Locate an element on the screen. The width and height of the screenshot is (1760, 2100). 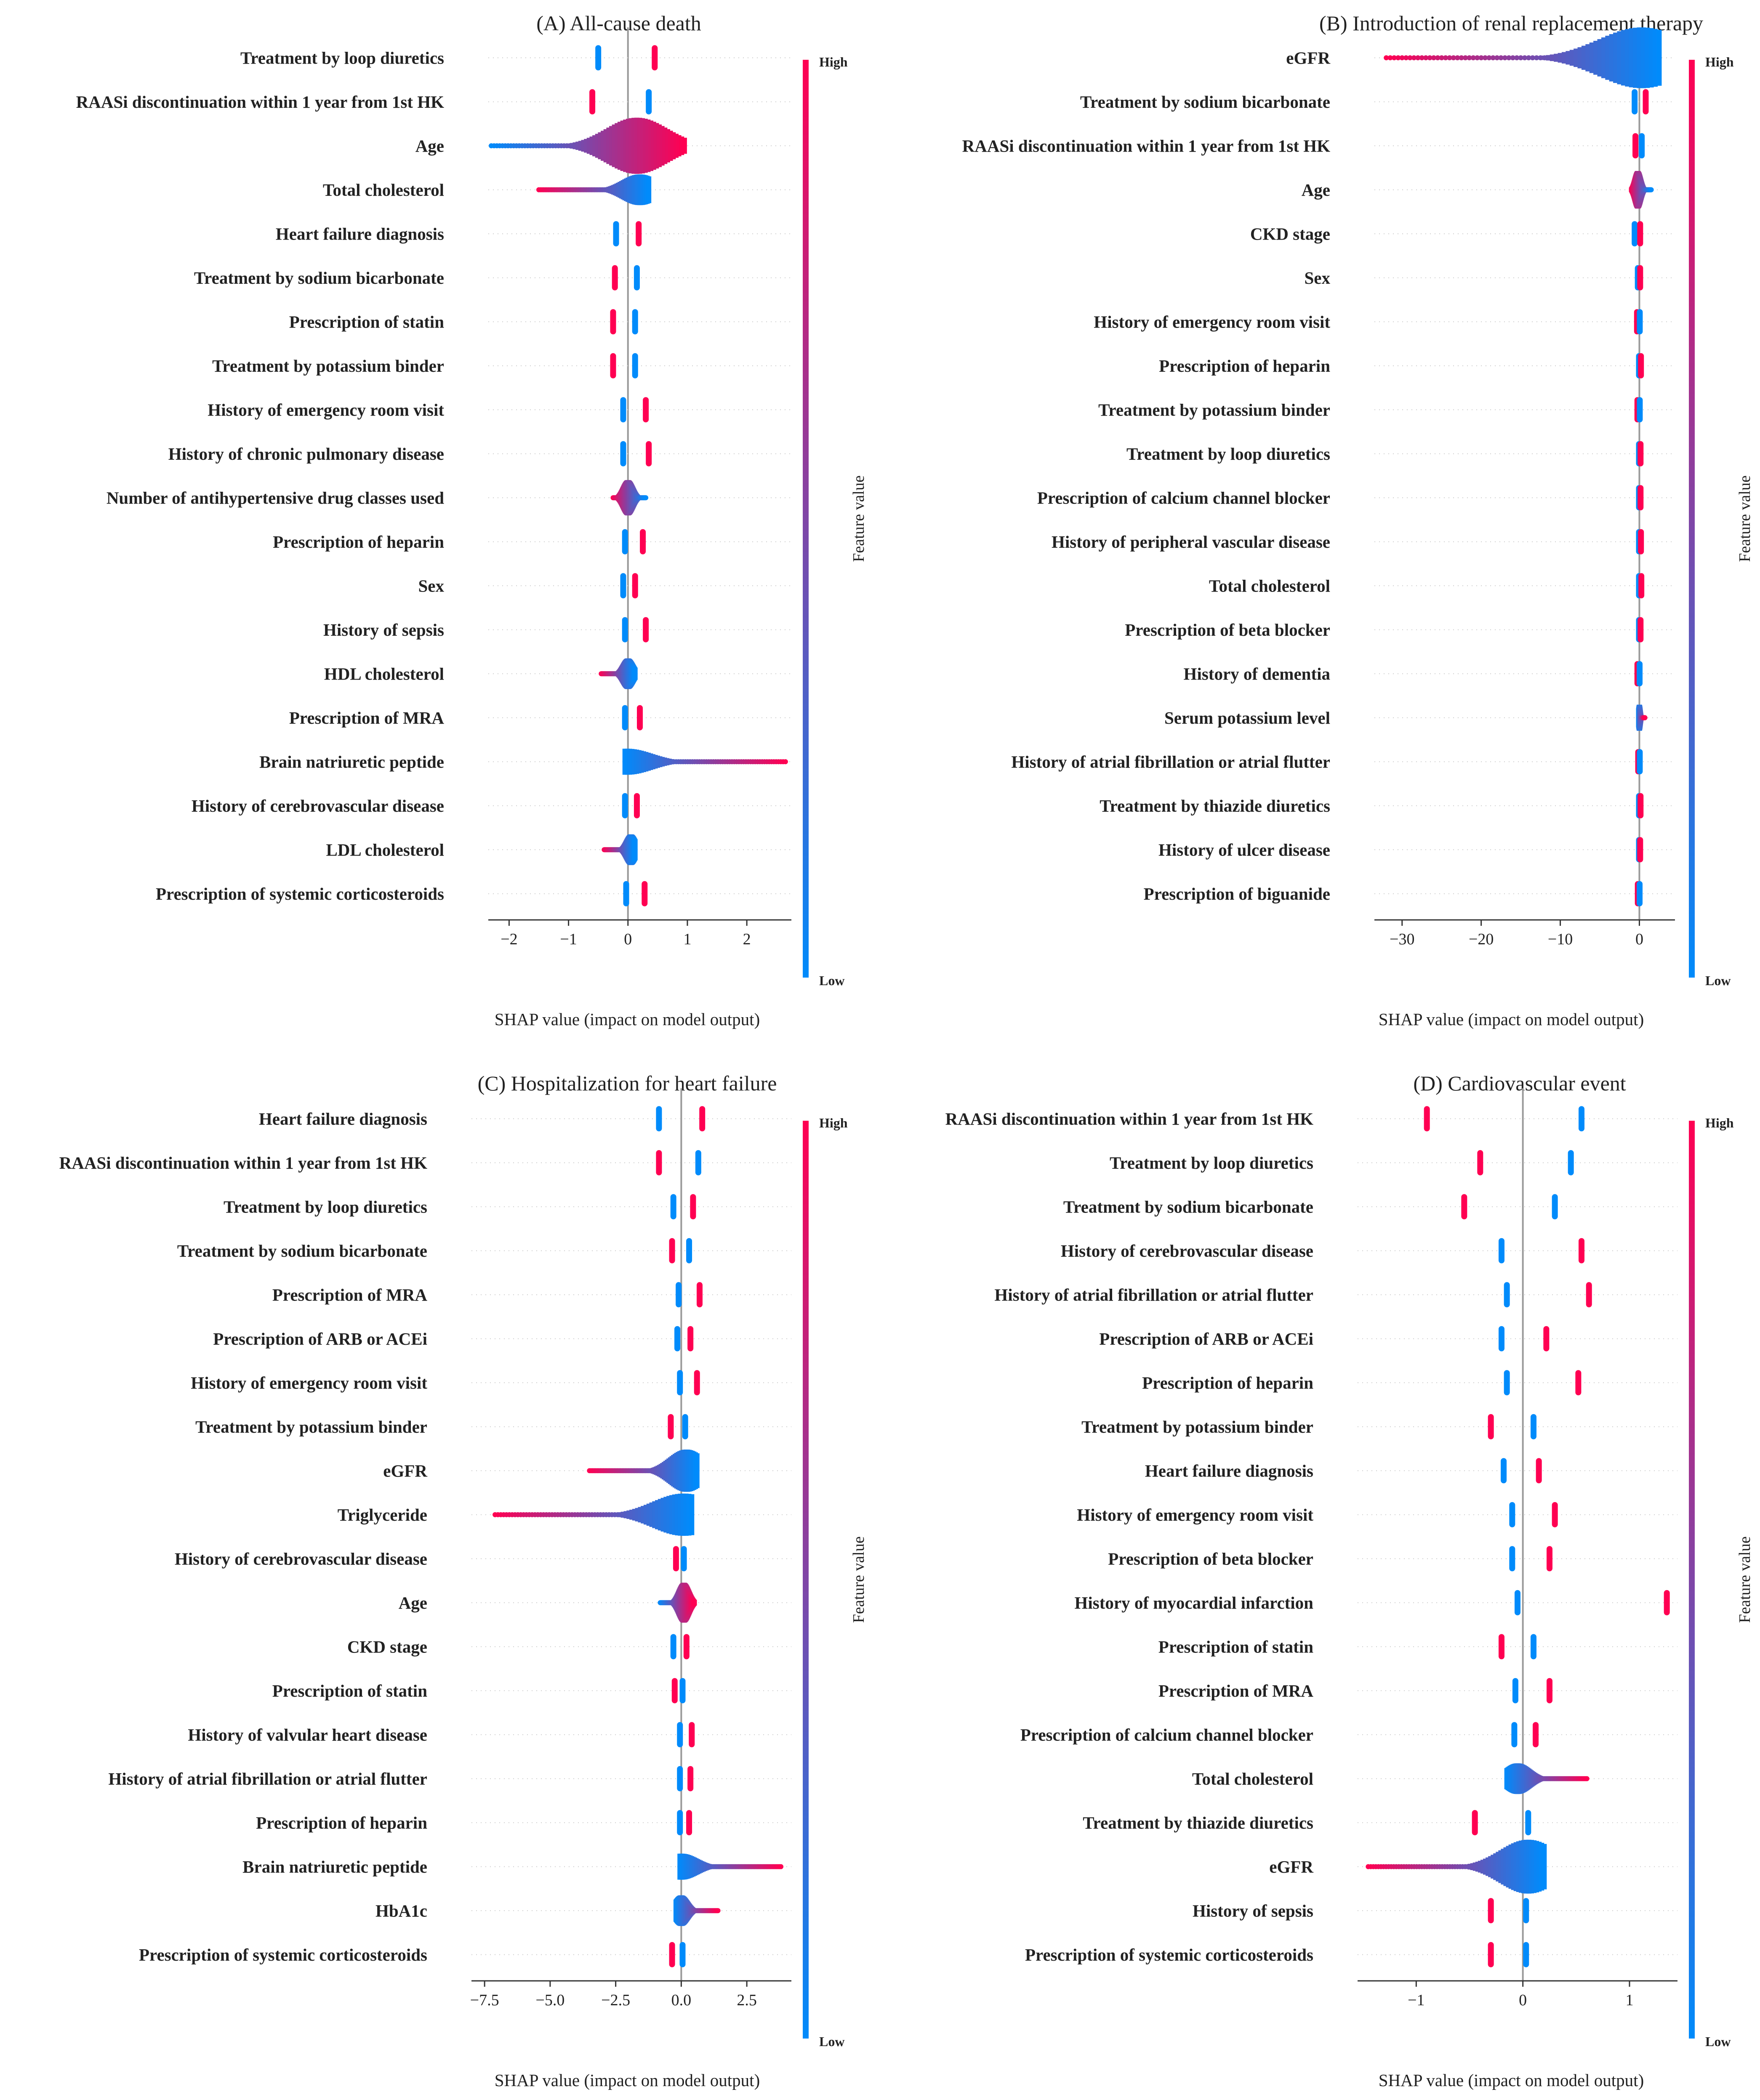
feature-row: Prescription of heparin is located at coordinates (1417, 365).